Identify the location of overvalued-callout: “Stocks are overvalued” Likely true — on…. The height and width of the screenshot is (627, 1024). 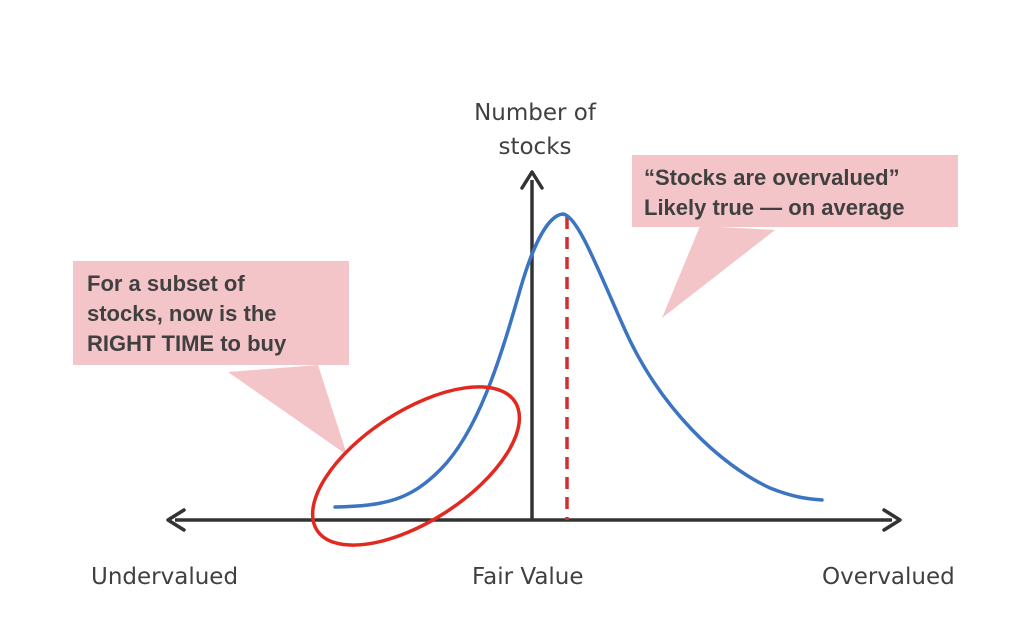
(795, 191).